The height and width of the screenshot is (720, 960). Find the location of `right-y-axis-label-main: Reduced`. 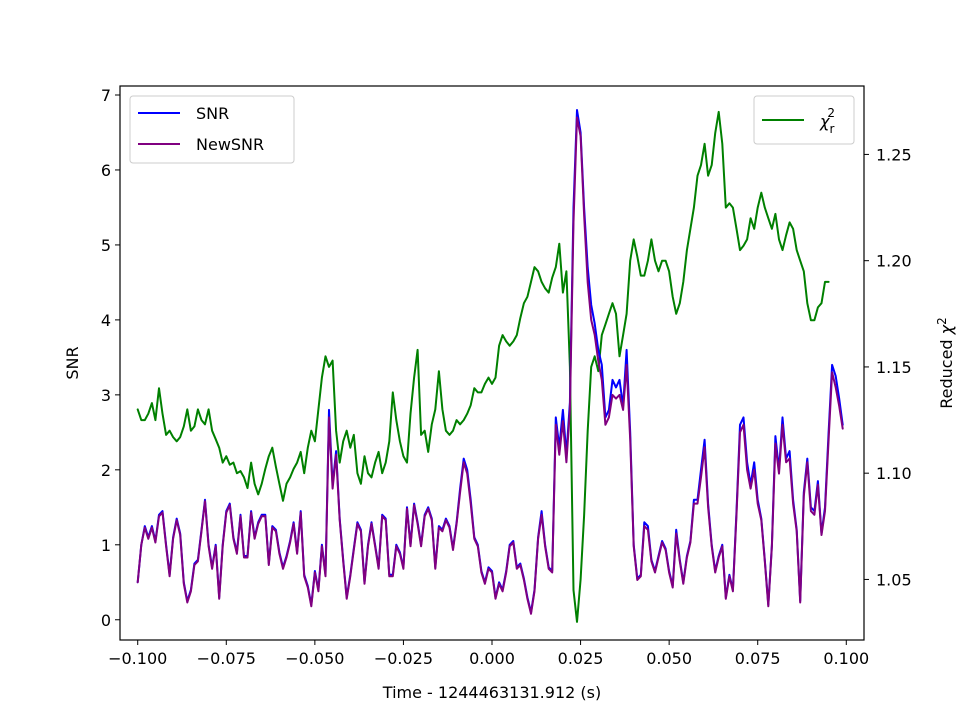

right-y-axis-label-main: Reduced is located at coordinates (946, 371).